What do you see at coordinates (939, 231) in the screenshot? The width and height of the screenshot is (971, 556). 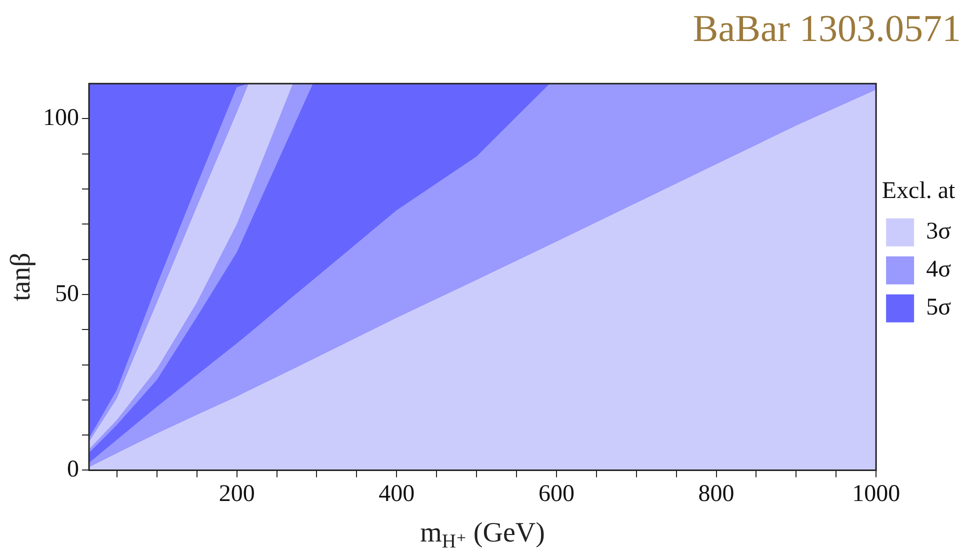 I see `legend-label: 3σ` at bounding box center [939, 231].